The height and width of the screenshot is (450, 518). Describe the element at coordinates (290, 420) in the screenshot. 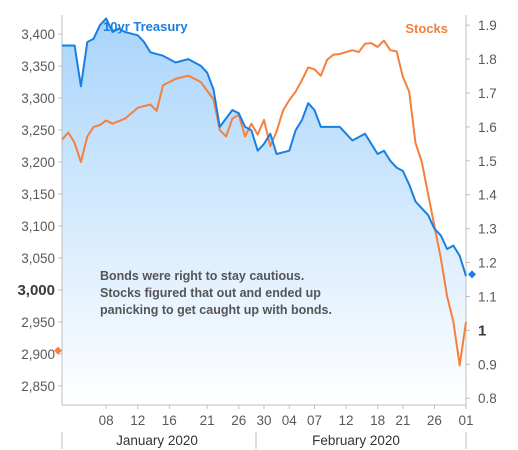

I see `x-tick-label: 04` at that location.